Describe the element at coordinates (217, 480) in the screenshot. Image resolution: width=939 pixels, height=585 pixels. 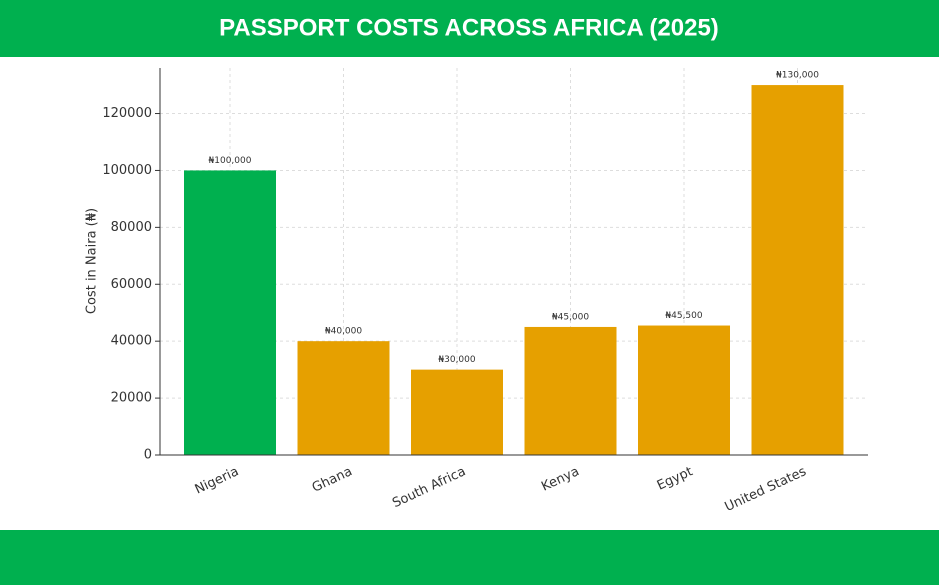
I see `x-tick-label: Nigeria` at that location.